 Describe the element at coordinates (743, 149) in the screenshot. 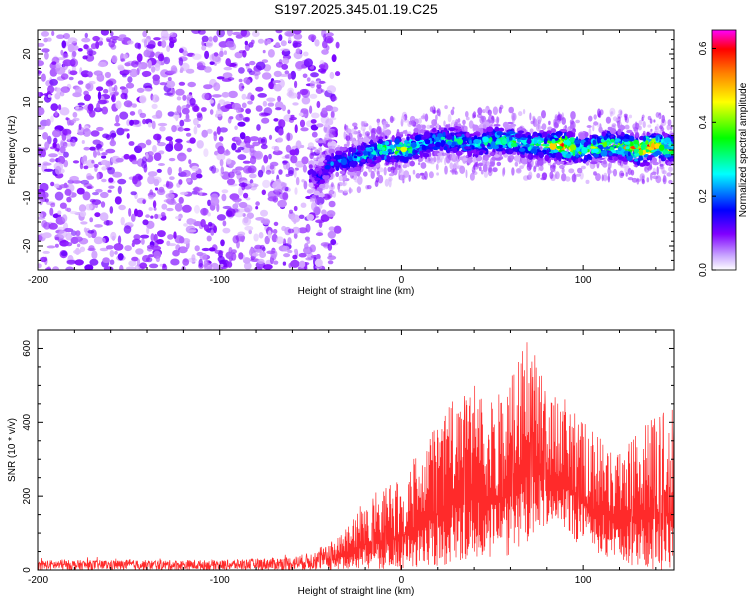

I see `colorbar-label: Normalized spectral amplitude` at that location.